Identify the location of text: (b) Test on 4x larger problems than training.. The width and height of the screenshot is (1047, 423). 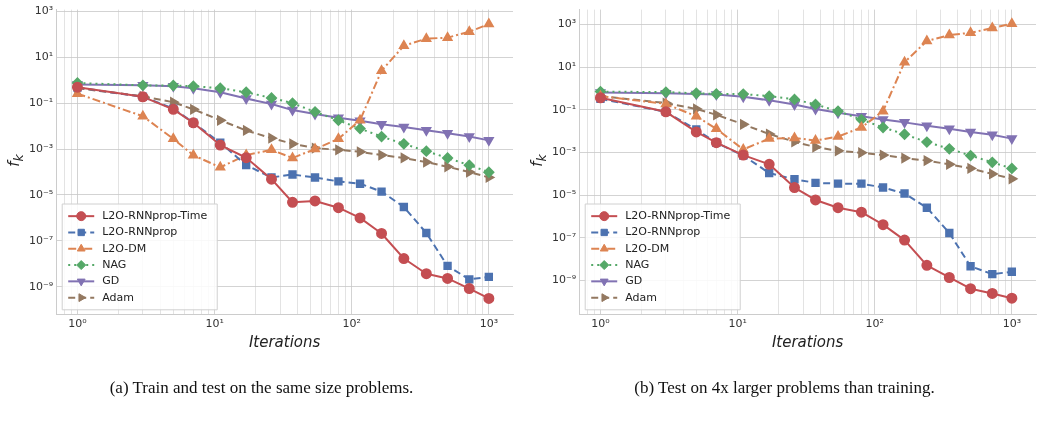
(784, 388).